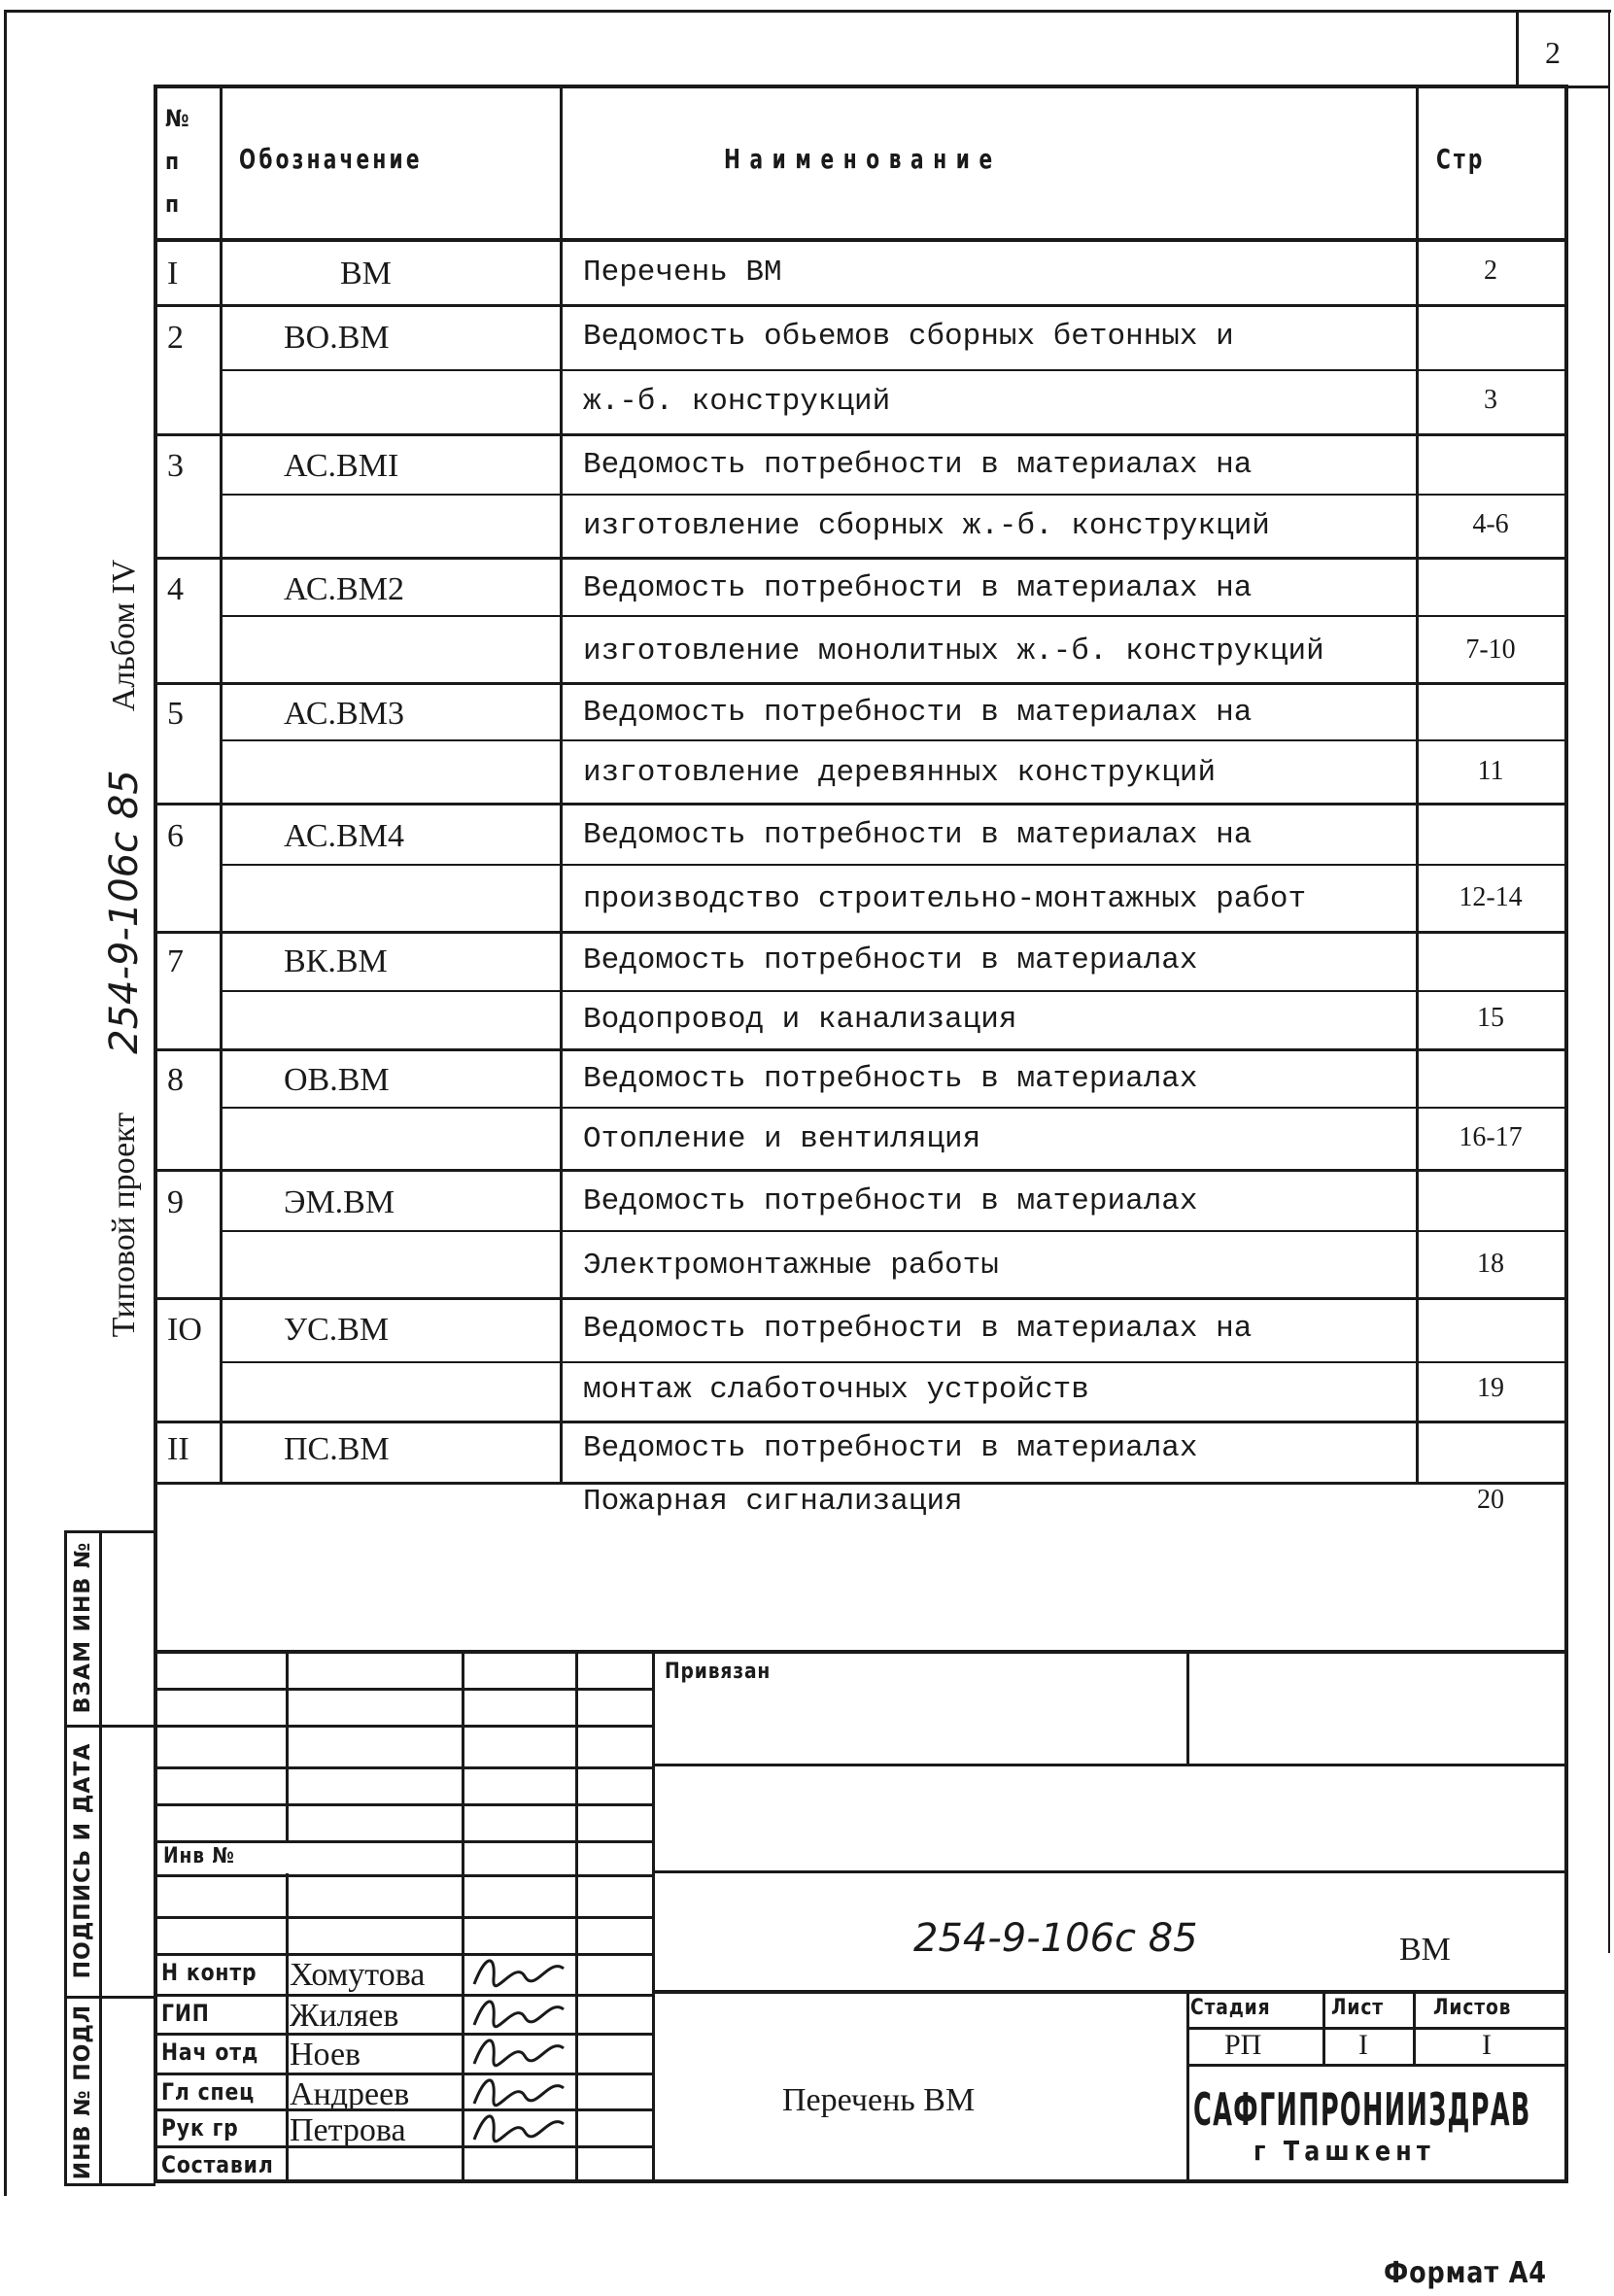  I want to click on row-page: 16-17, so click(1491, 1137).